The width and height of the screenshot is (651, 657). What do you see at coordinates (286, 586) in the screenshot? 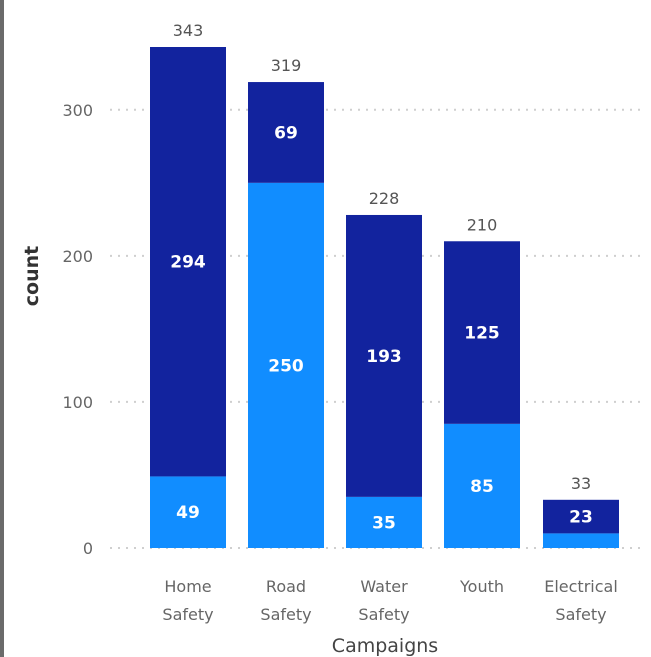
I see `x-tick-label: Road` at bounding box center [286, 586].